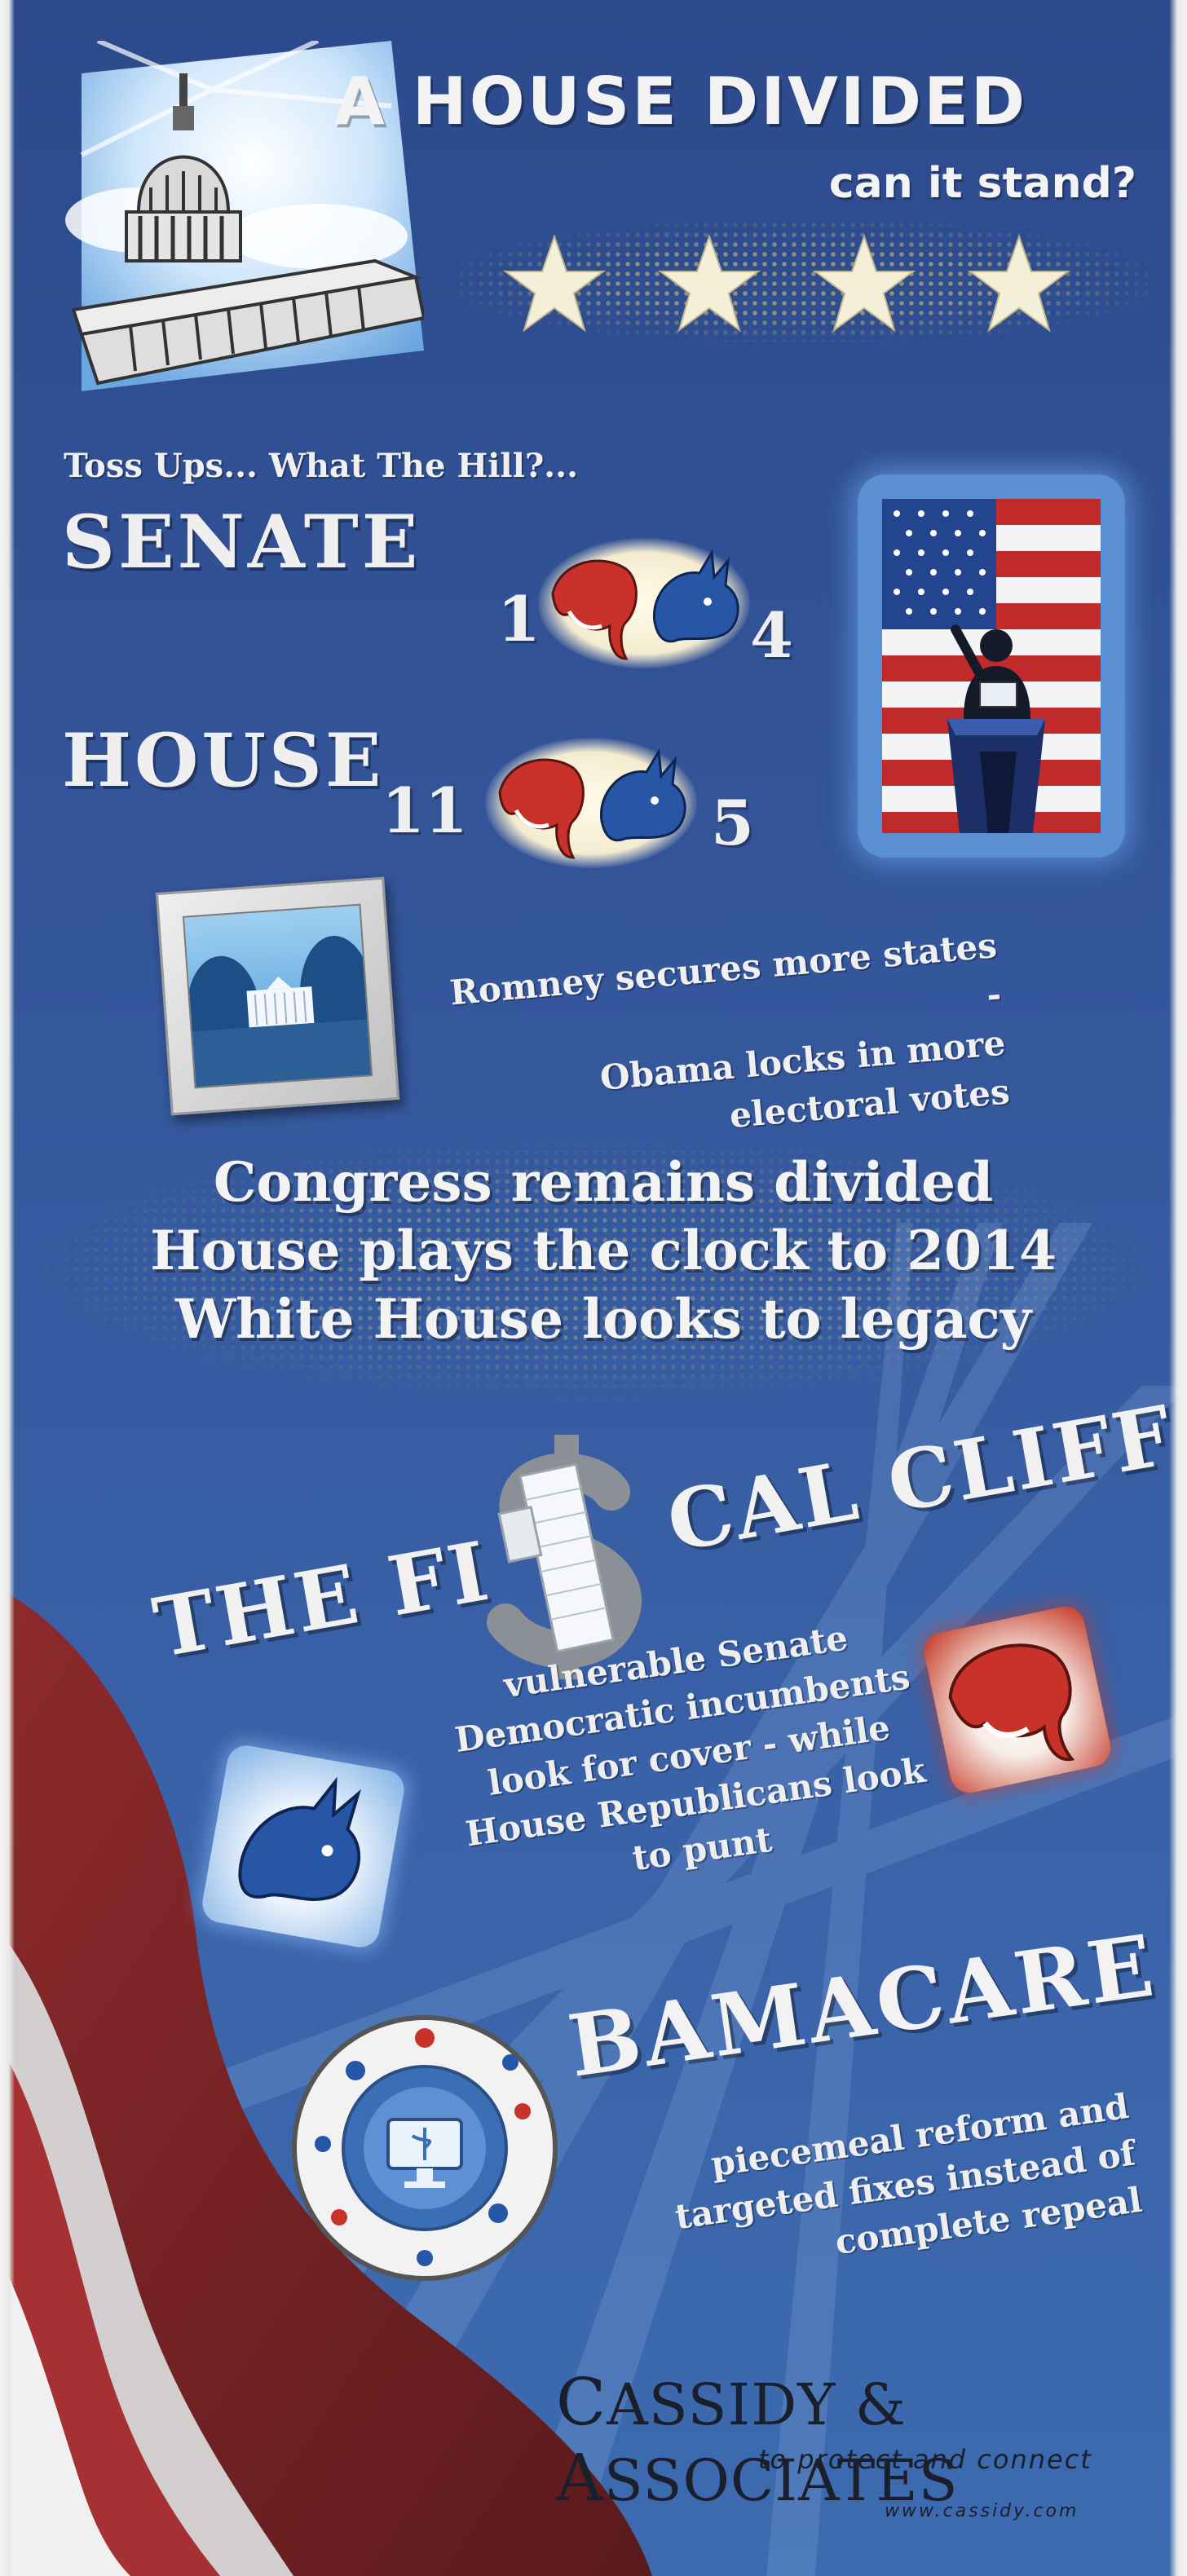 This screenshot has width=1187, height=2576. Describe the element at coordinates (425, 810) in the screenshot. I see `house-republican-count: 11` at that location.